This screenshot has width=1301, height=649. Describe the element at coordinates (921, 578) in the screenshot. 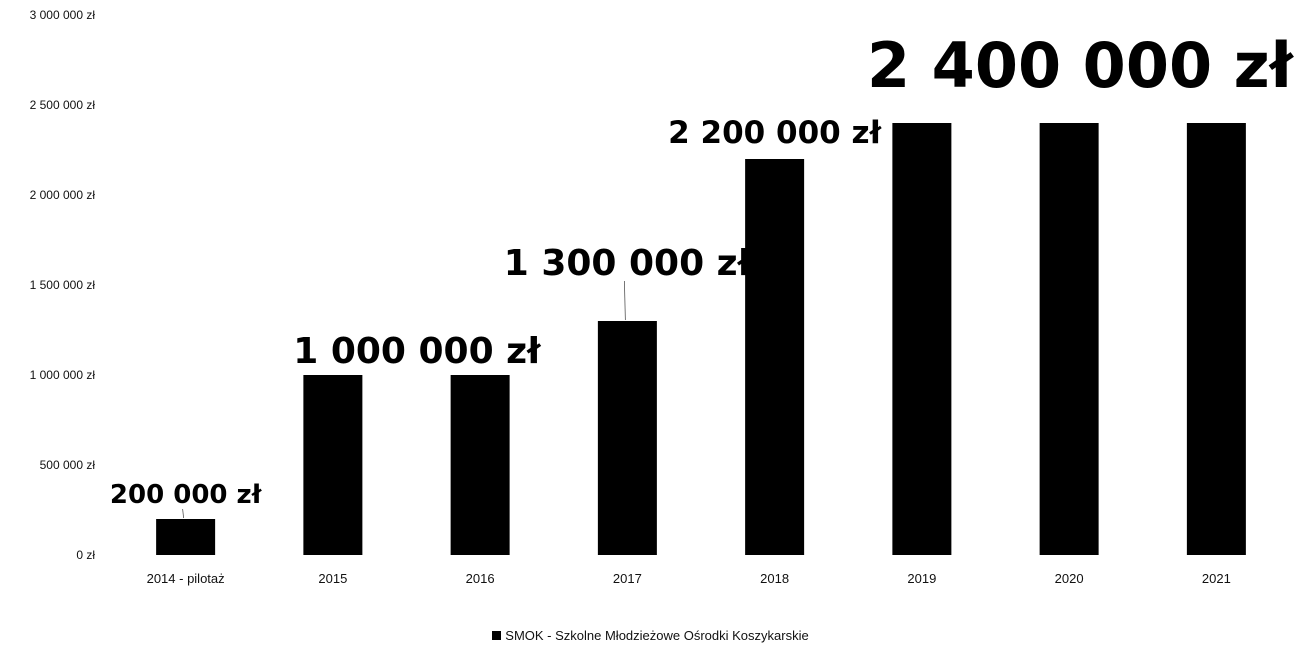

I see `x-tick-label: 2019` at that location.